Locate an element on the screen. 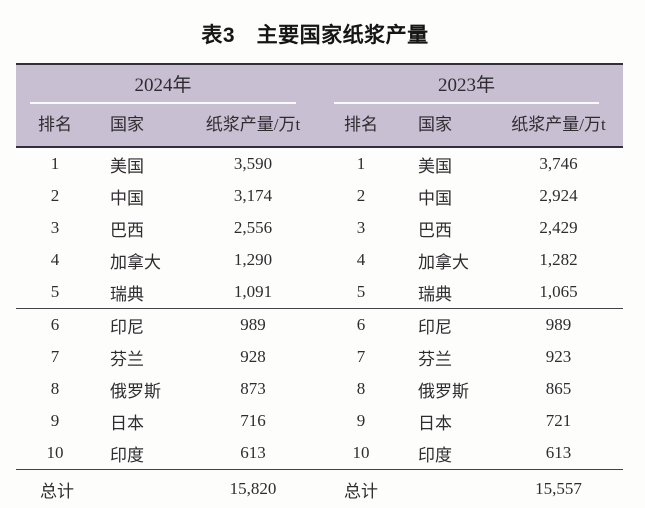 The height and width of the screenshot is (508, 645). production-value-cell: 2,556 is located at coordinates (253, 227).